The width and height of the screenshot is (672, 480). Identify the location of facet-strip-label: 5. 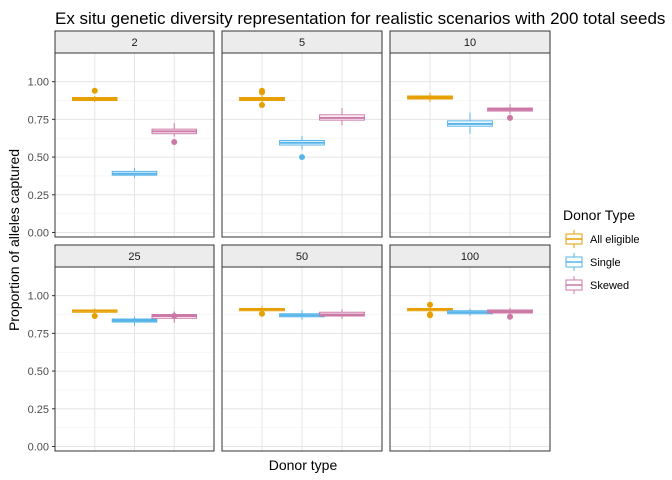
(302, 43).